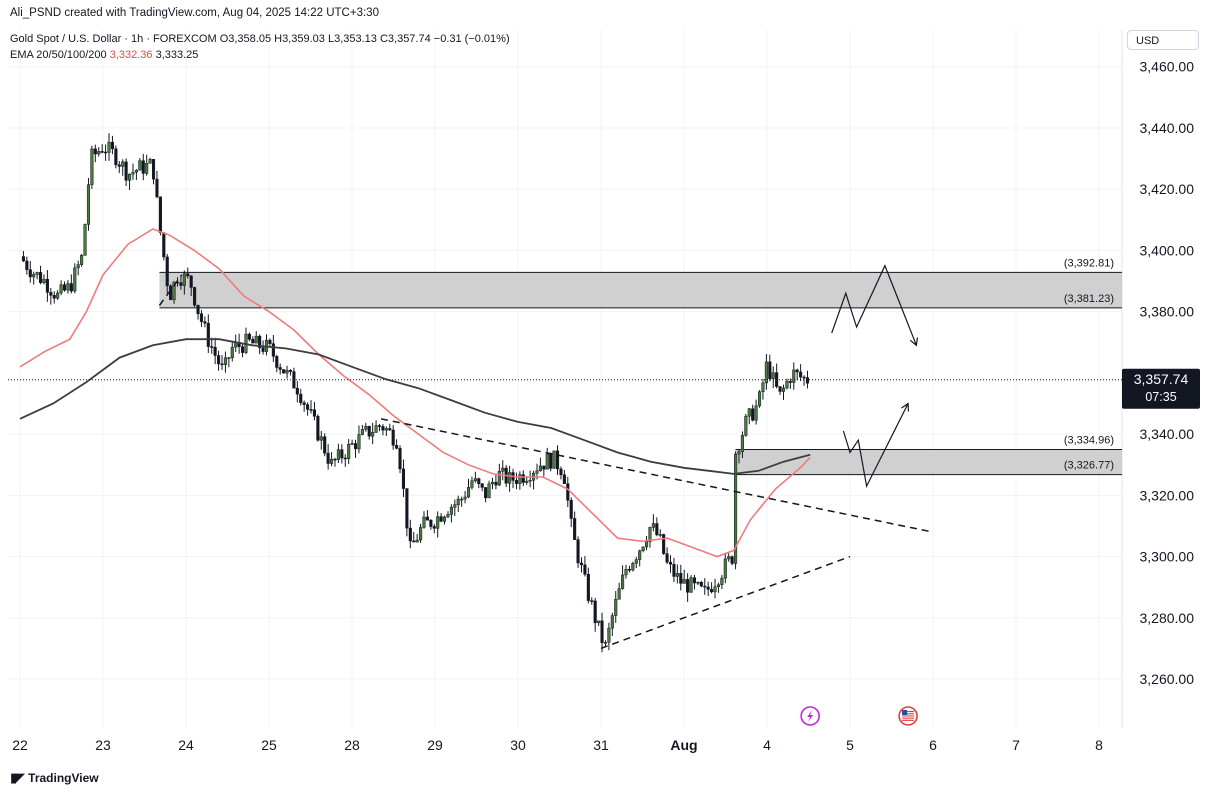 Image resolution: width=1214 pixels, height=794 pixels. Describe the element at coordinates (913, 342) in the screenshot. I see `projection-0-arrowhead` at that location.